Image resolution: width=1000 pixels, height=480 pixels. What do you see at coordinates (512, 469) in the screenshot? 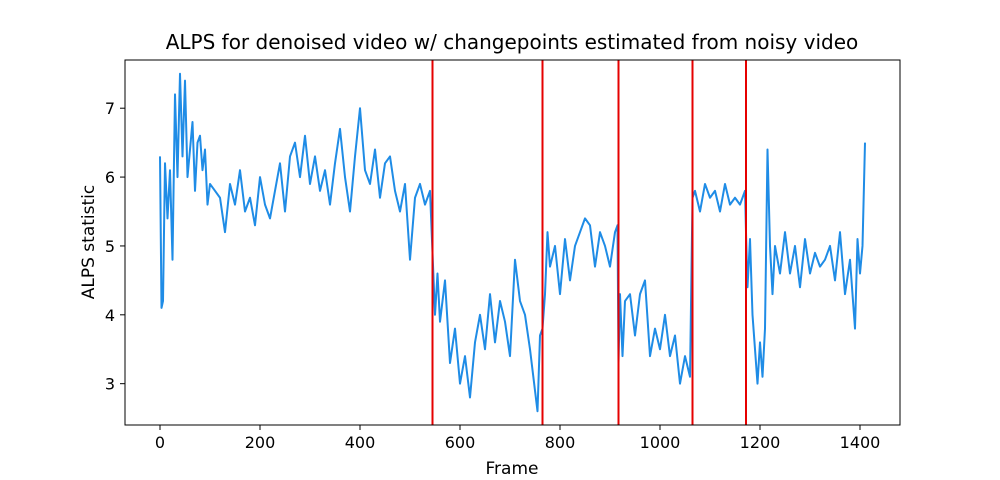
I see `x-axis-label: Frame` at bounding box center [512, 469].